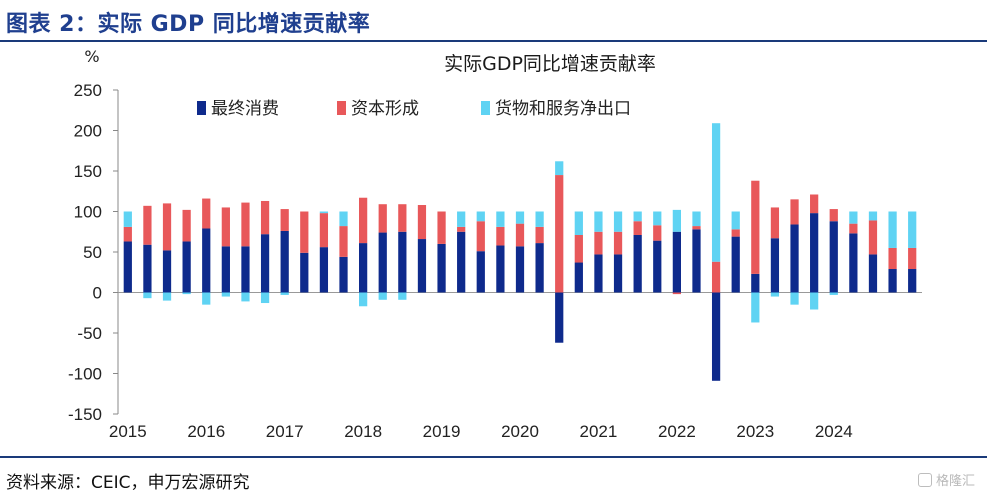 The height and width of the screenshot is (497, 987). I want to click on watermark: 格隆汇, so click(946, 479).